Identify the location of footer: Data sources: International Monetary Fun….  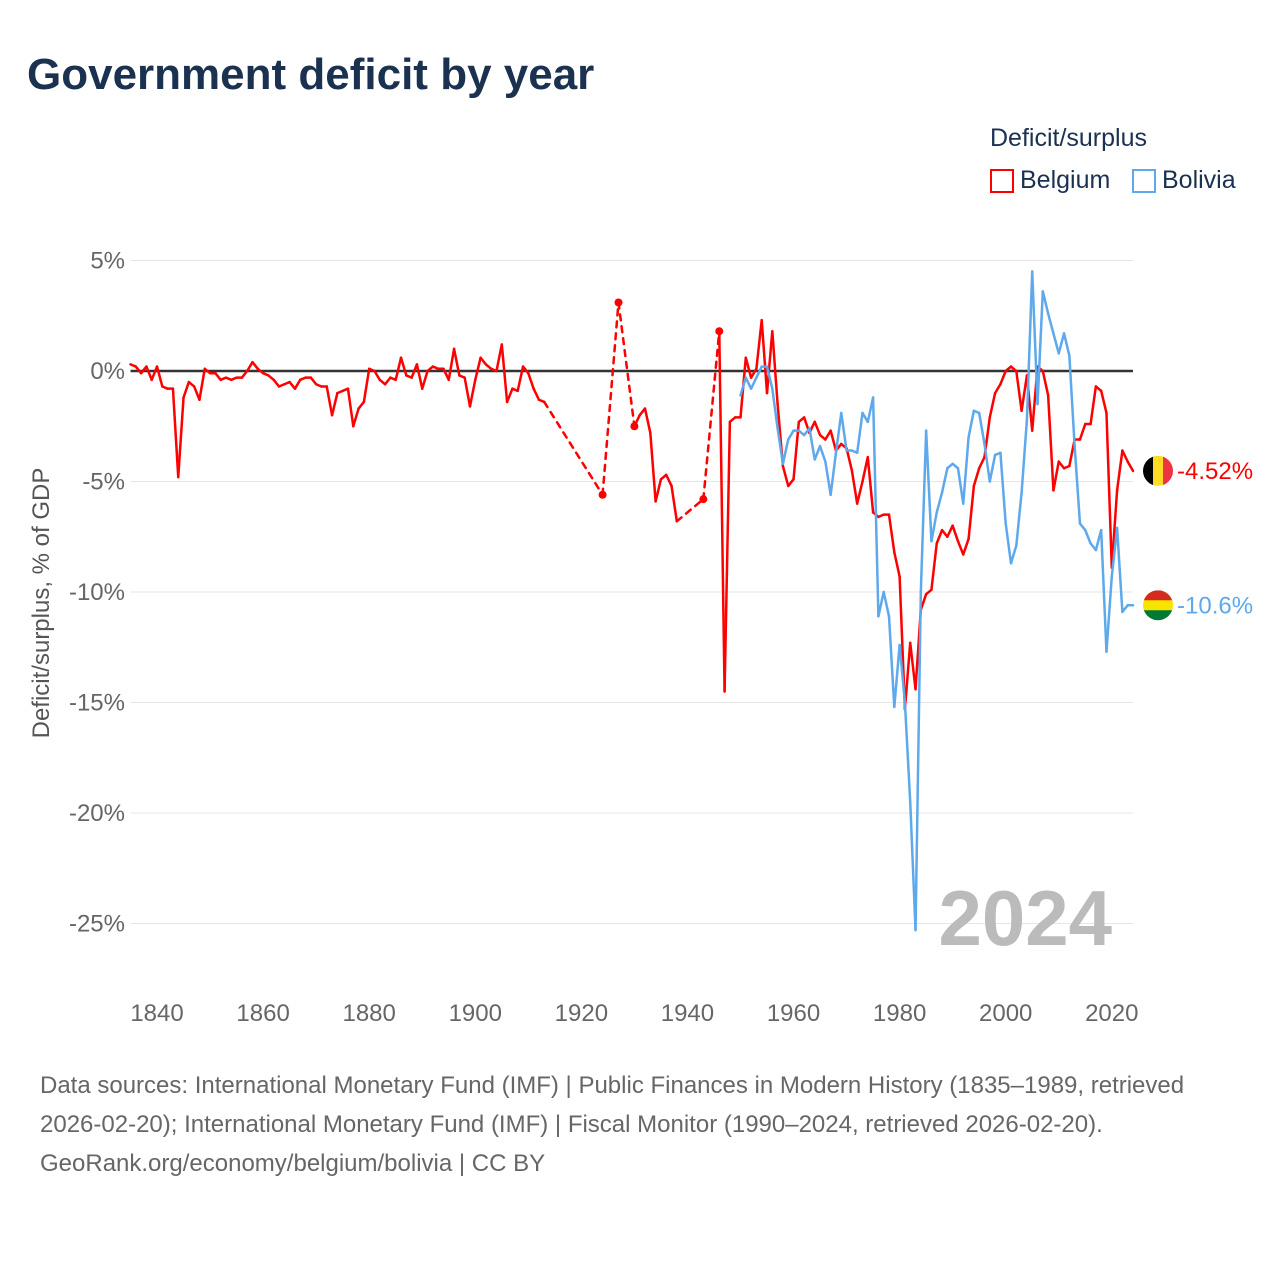
(640, 1124).